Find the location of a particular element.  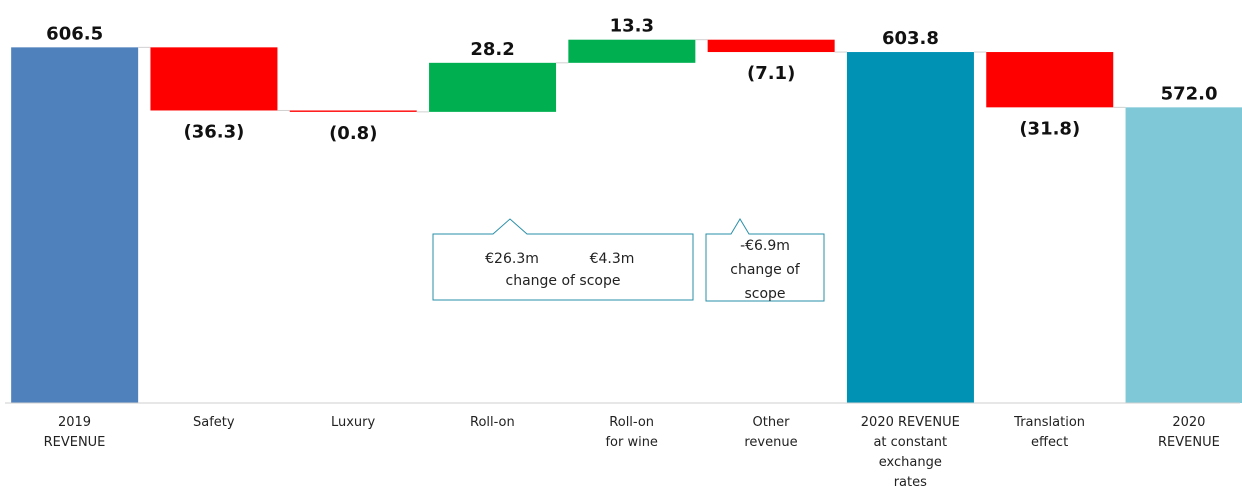

value-label: (7.1) is located at coordinates (771, 73).